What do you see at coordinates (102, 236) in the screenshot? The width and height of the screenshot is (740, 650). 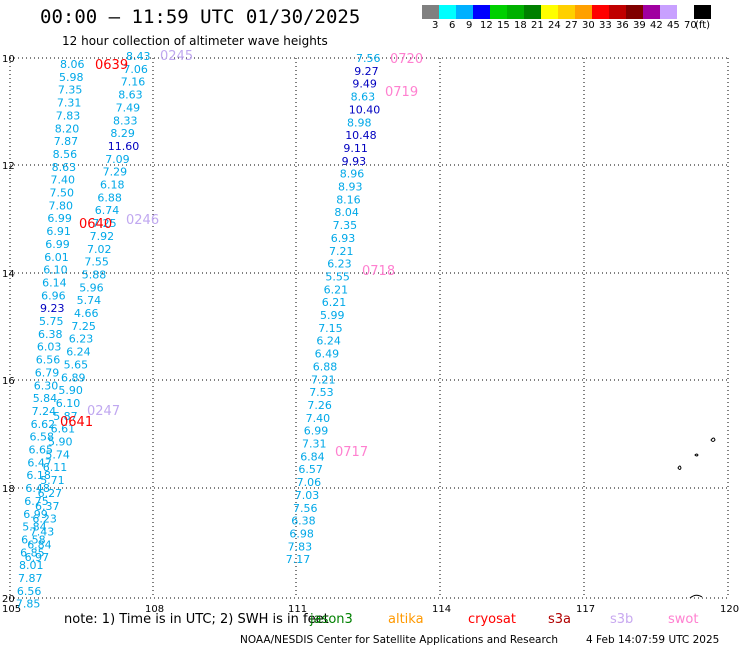 I see `wave-height-value: 7.92` at bounding box center [102, 236].